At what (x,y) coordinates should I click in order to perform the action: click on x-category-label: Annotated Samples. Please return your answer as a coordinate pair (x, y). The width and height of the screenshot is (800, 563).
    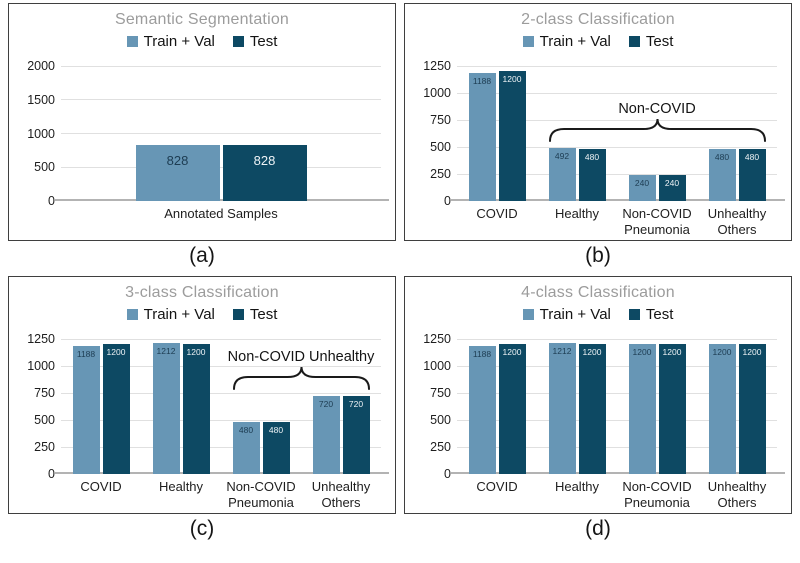
    Looking at the image, I should click on (221, 214).